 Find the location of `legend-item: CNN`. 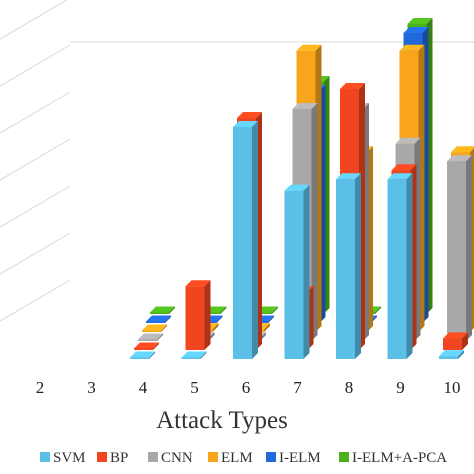

legend-item: CNN is located at coordinates (170, 458).